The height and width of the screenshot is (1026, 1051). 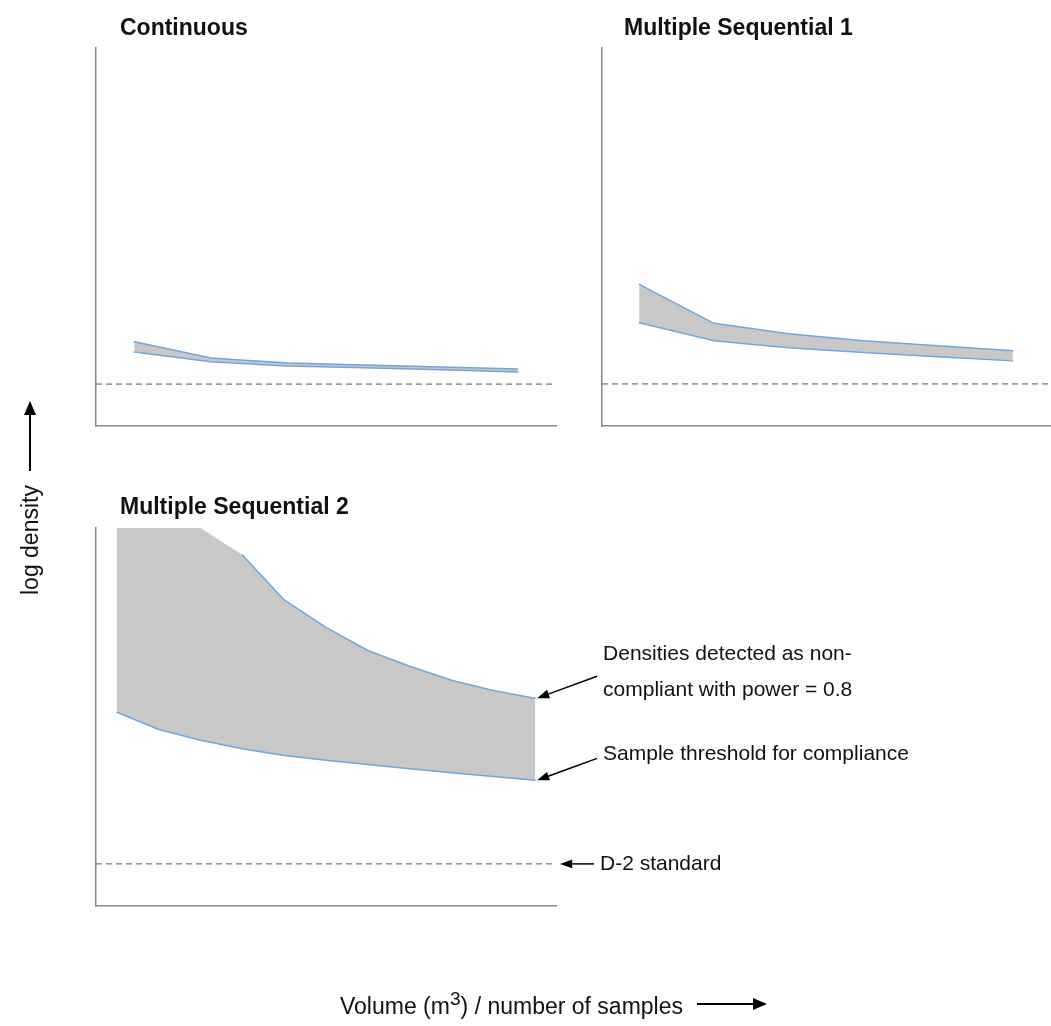 I want to click on ref-line-label: D-2 standard, so click(x=661, y=862).